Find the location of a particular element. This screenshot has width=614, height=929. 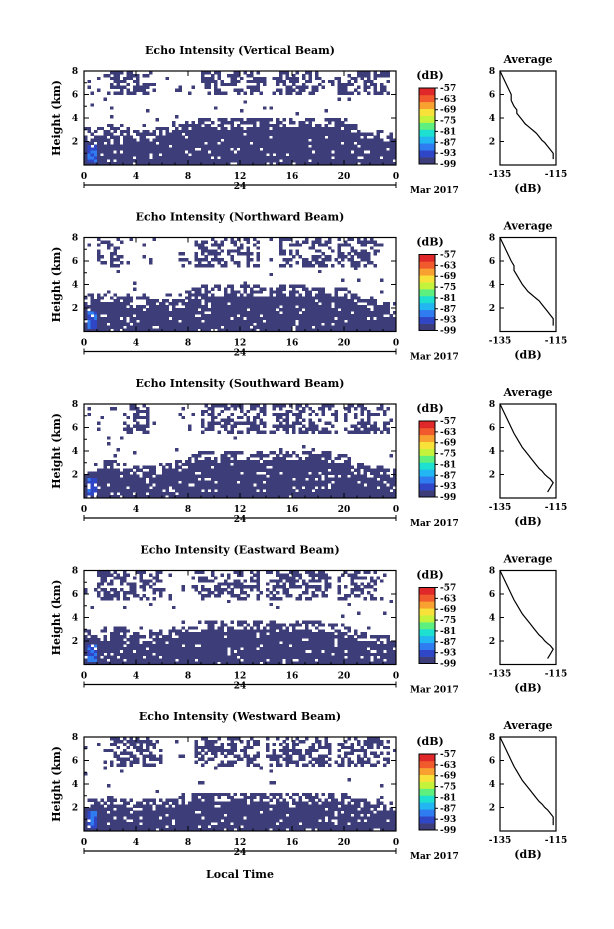

y-tick-label: 4 is located at coordinates (75, 452).